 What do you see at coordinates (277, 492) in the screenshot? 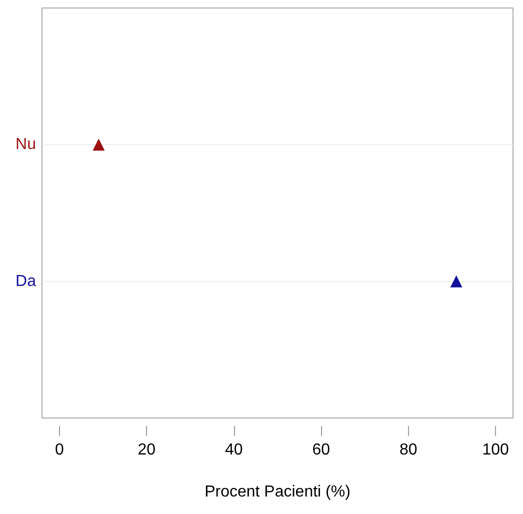
I see `x-axis-title: Procent Pacienti (%)` at bounding box center [277, 492].